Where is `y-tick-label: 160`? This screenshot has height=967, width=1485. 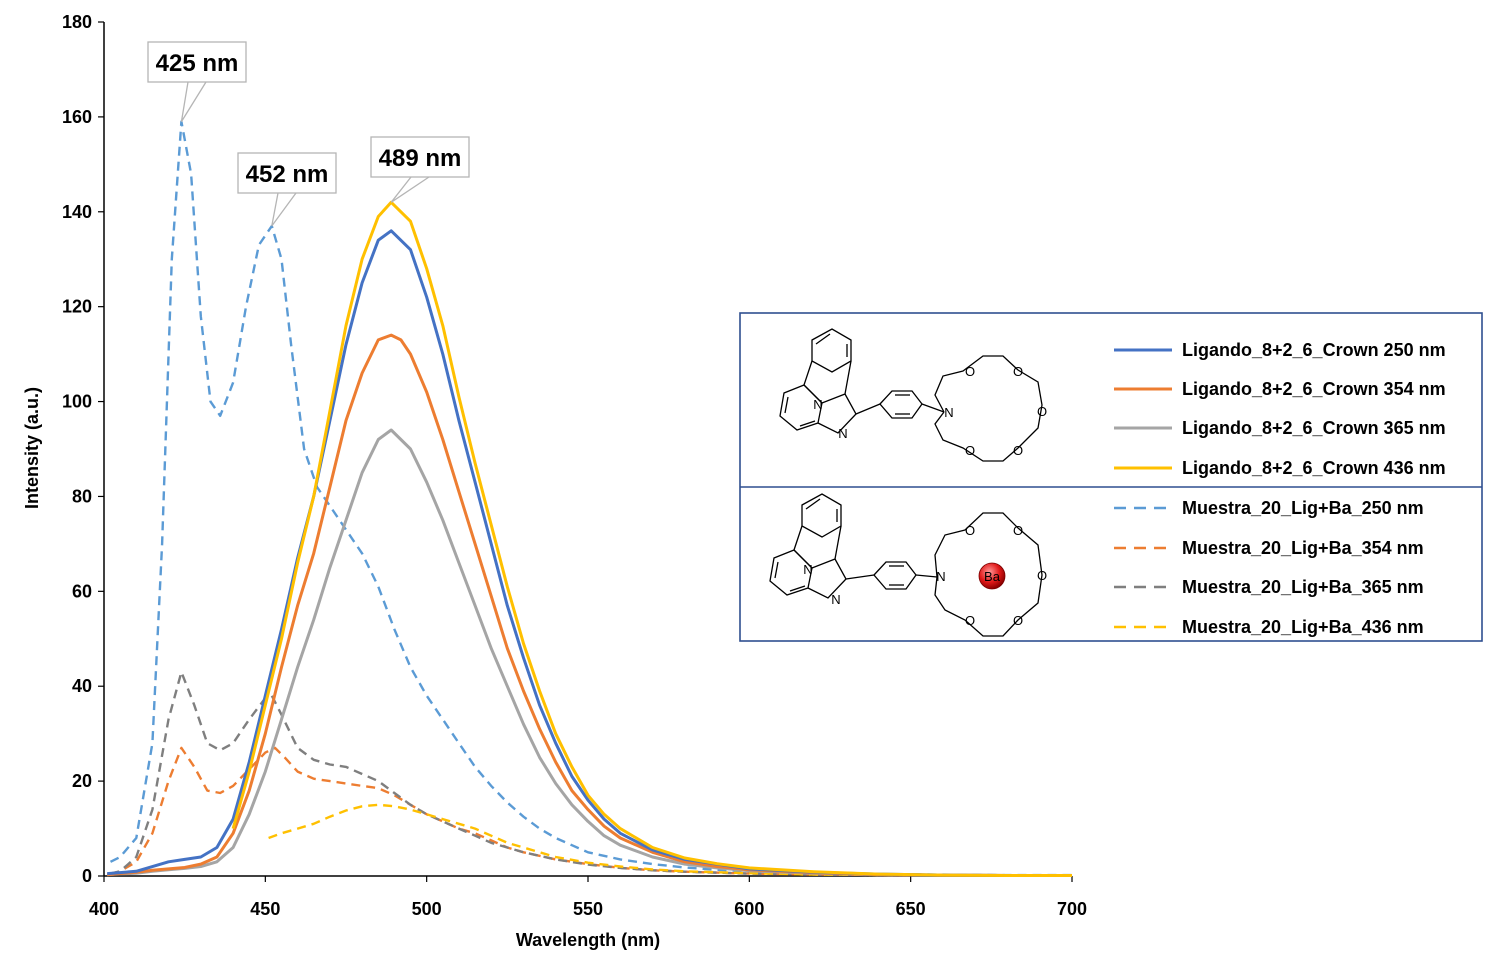 y-tick-label: 160 is located at coordinates (77, 117).